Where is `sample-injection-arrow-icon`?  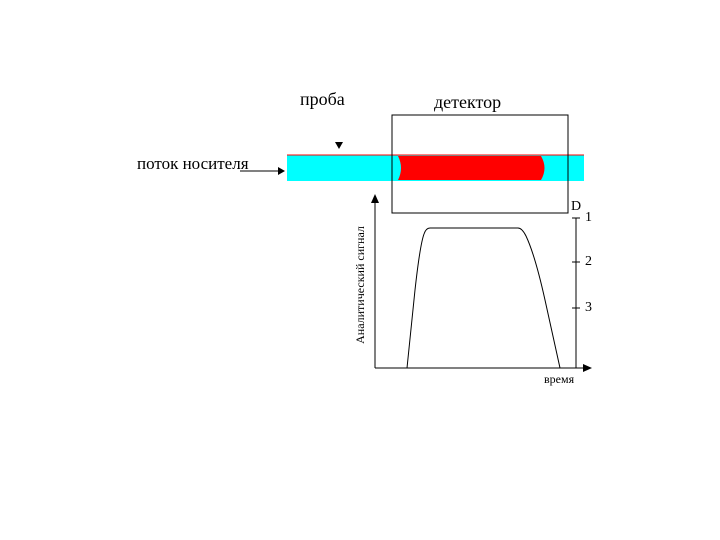
sample-injection-arrow-icon is located at coordinates (339, 145).